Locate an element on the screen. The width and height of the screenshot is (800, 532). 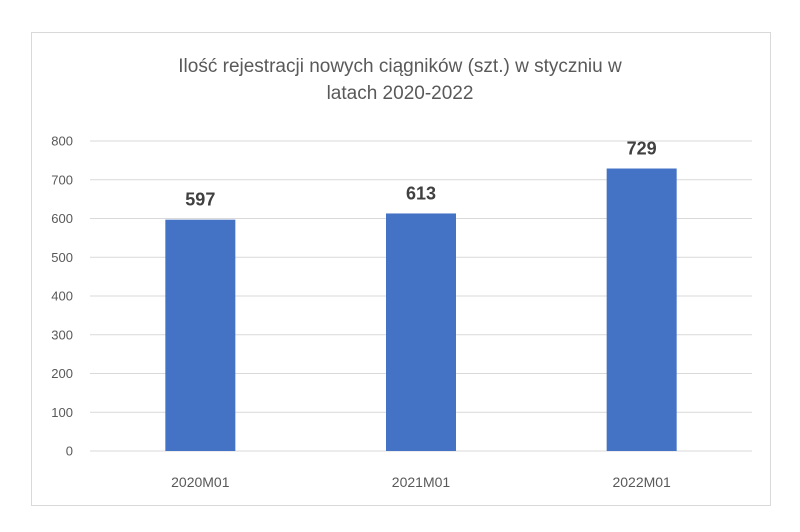
y-tick-label: 700 is located at coordinates (62, 179).